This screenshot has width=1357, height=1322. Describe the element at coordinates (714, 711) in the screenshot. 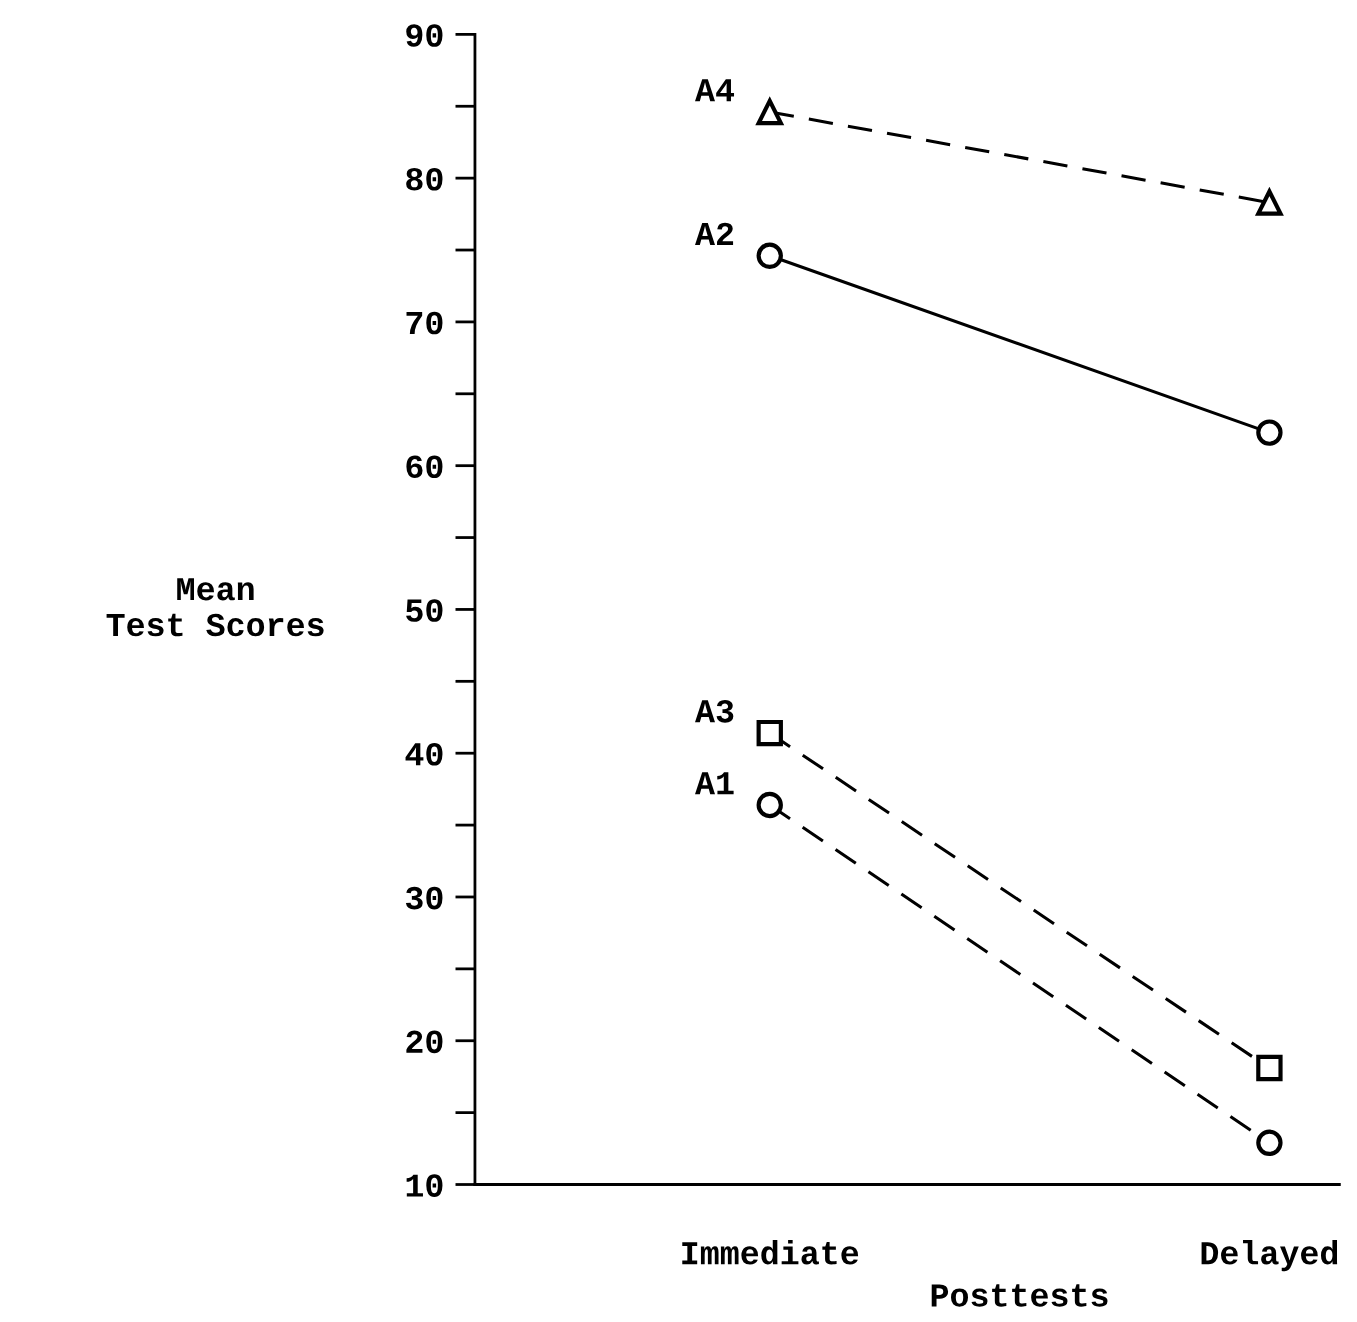

I see `series-label: A3` at that location.